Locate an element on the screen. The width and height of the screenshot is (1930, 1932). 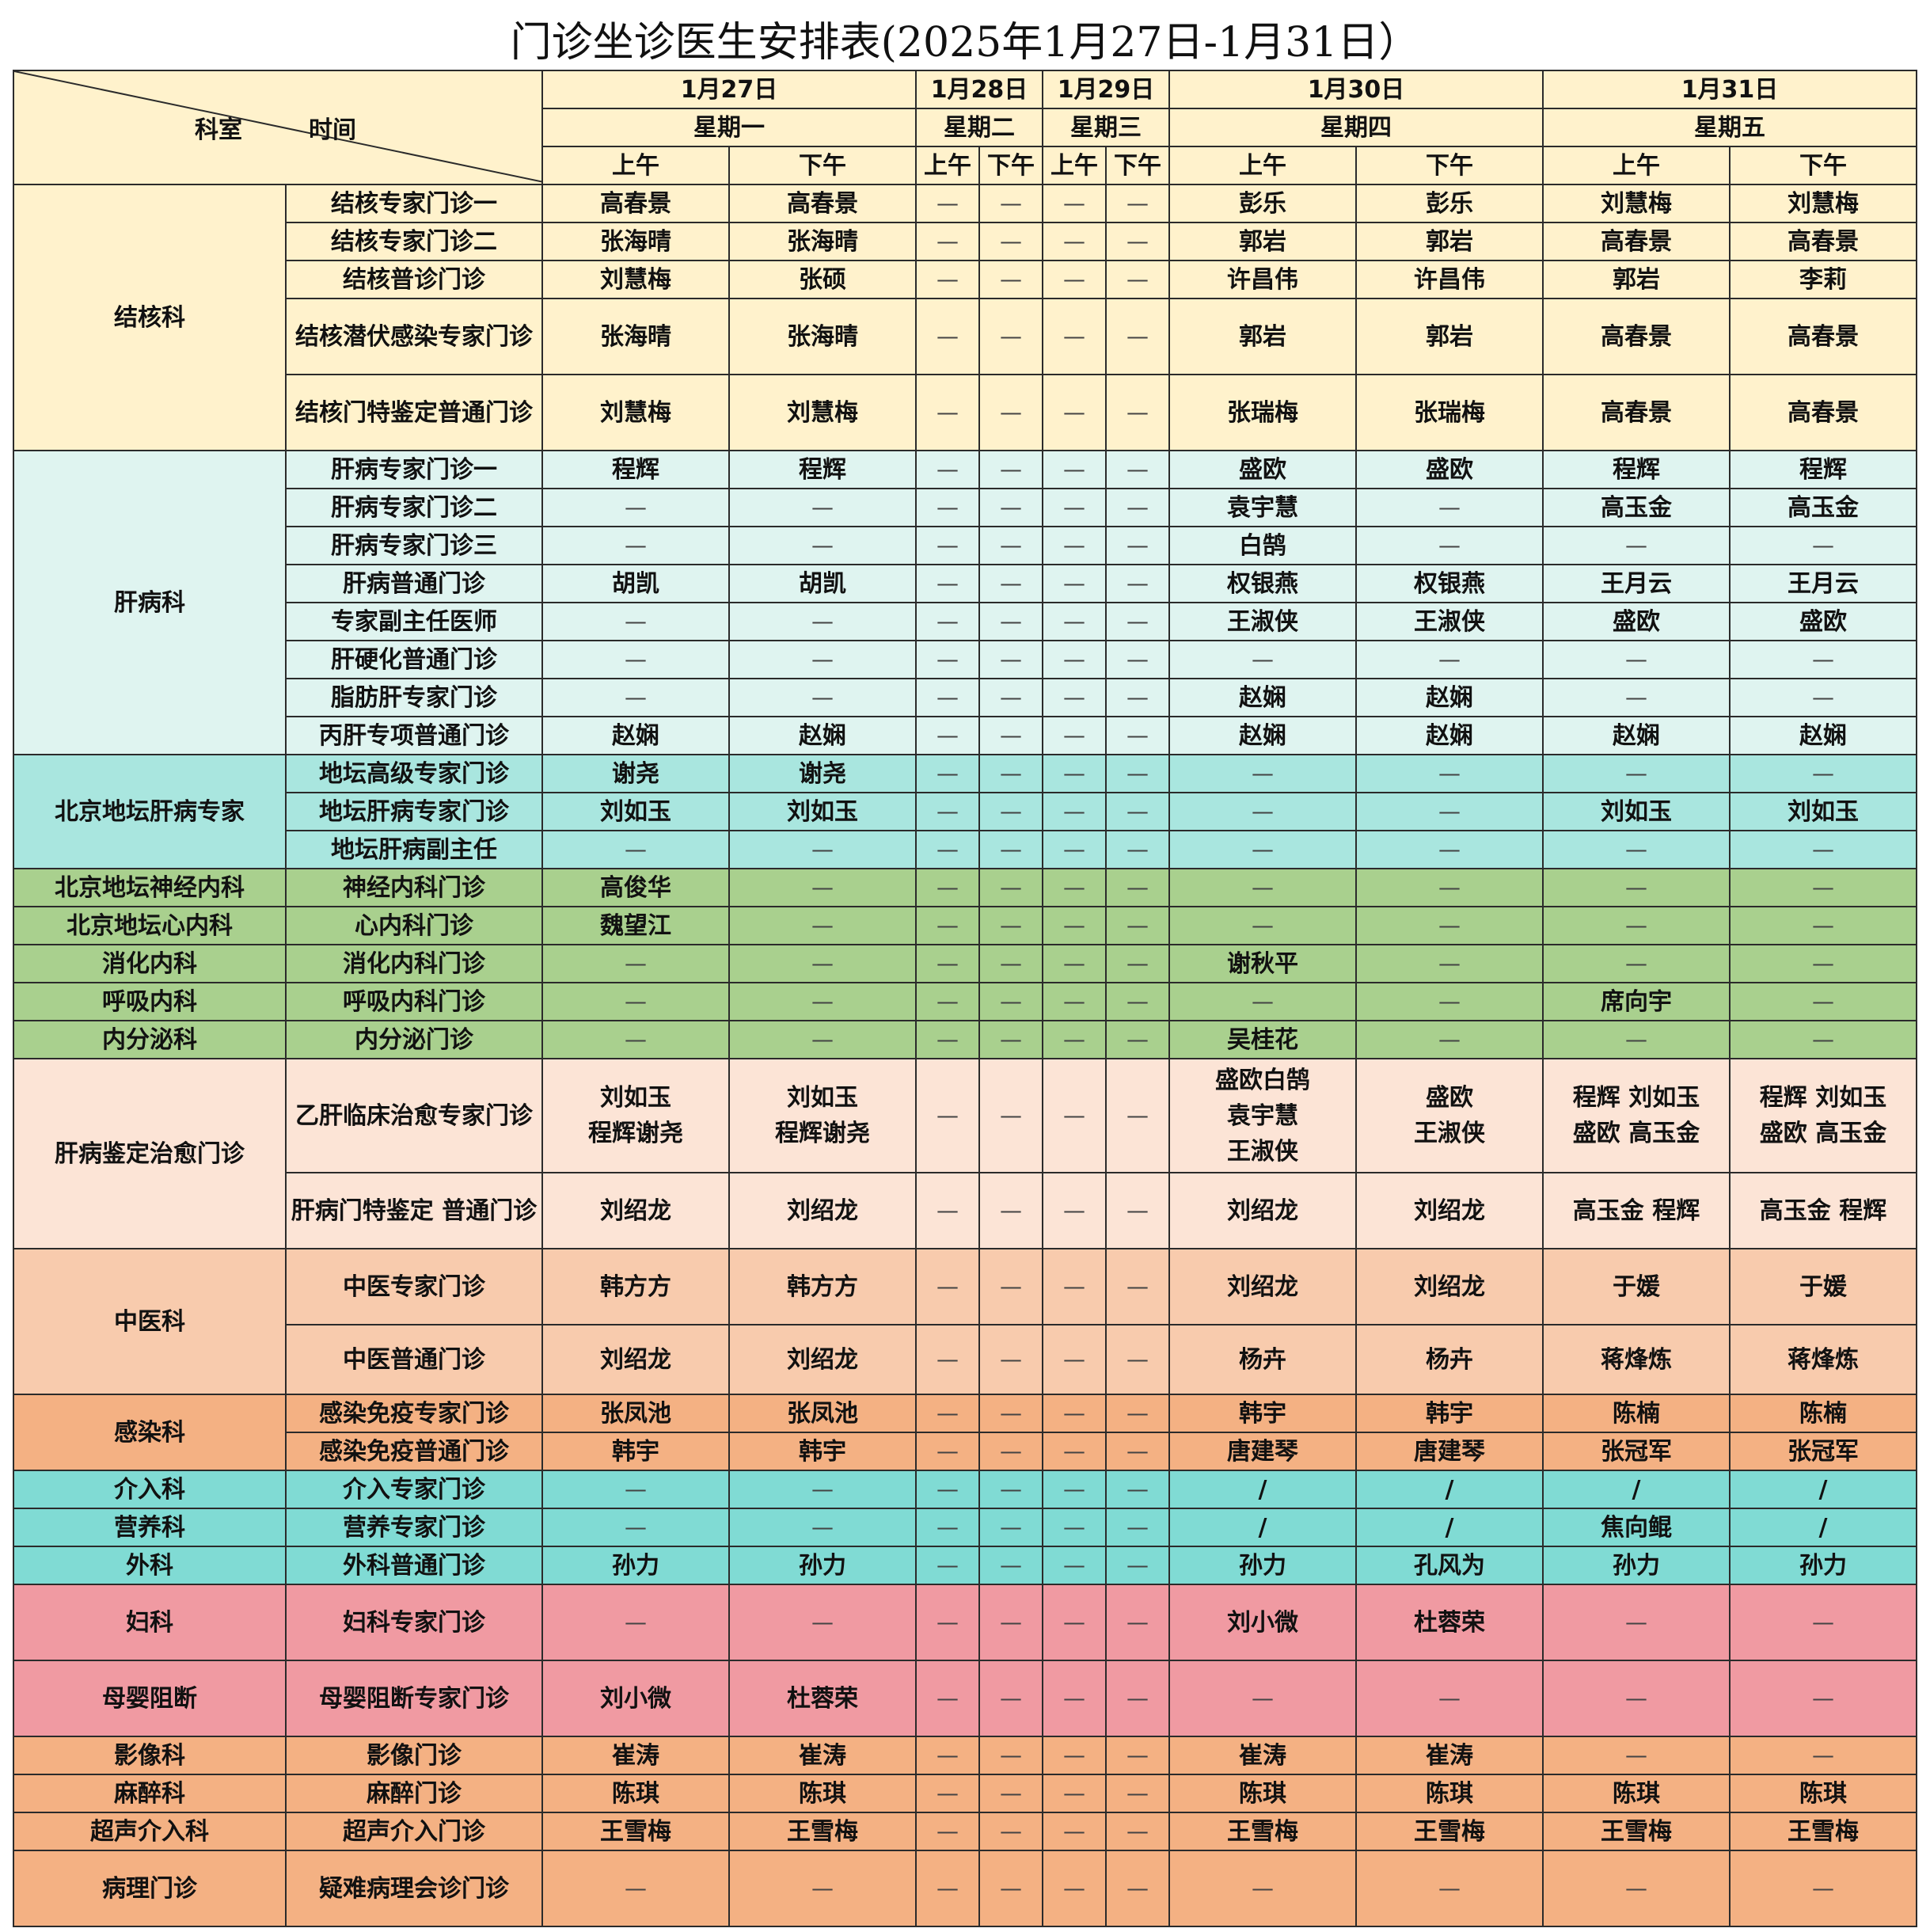
dept-group: 呼吸内科 呼吸内科门诊 — — — — — — — — 席向宇 — is located at coordinates (965, 1002).